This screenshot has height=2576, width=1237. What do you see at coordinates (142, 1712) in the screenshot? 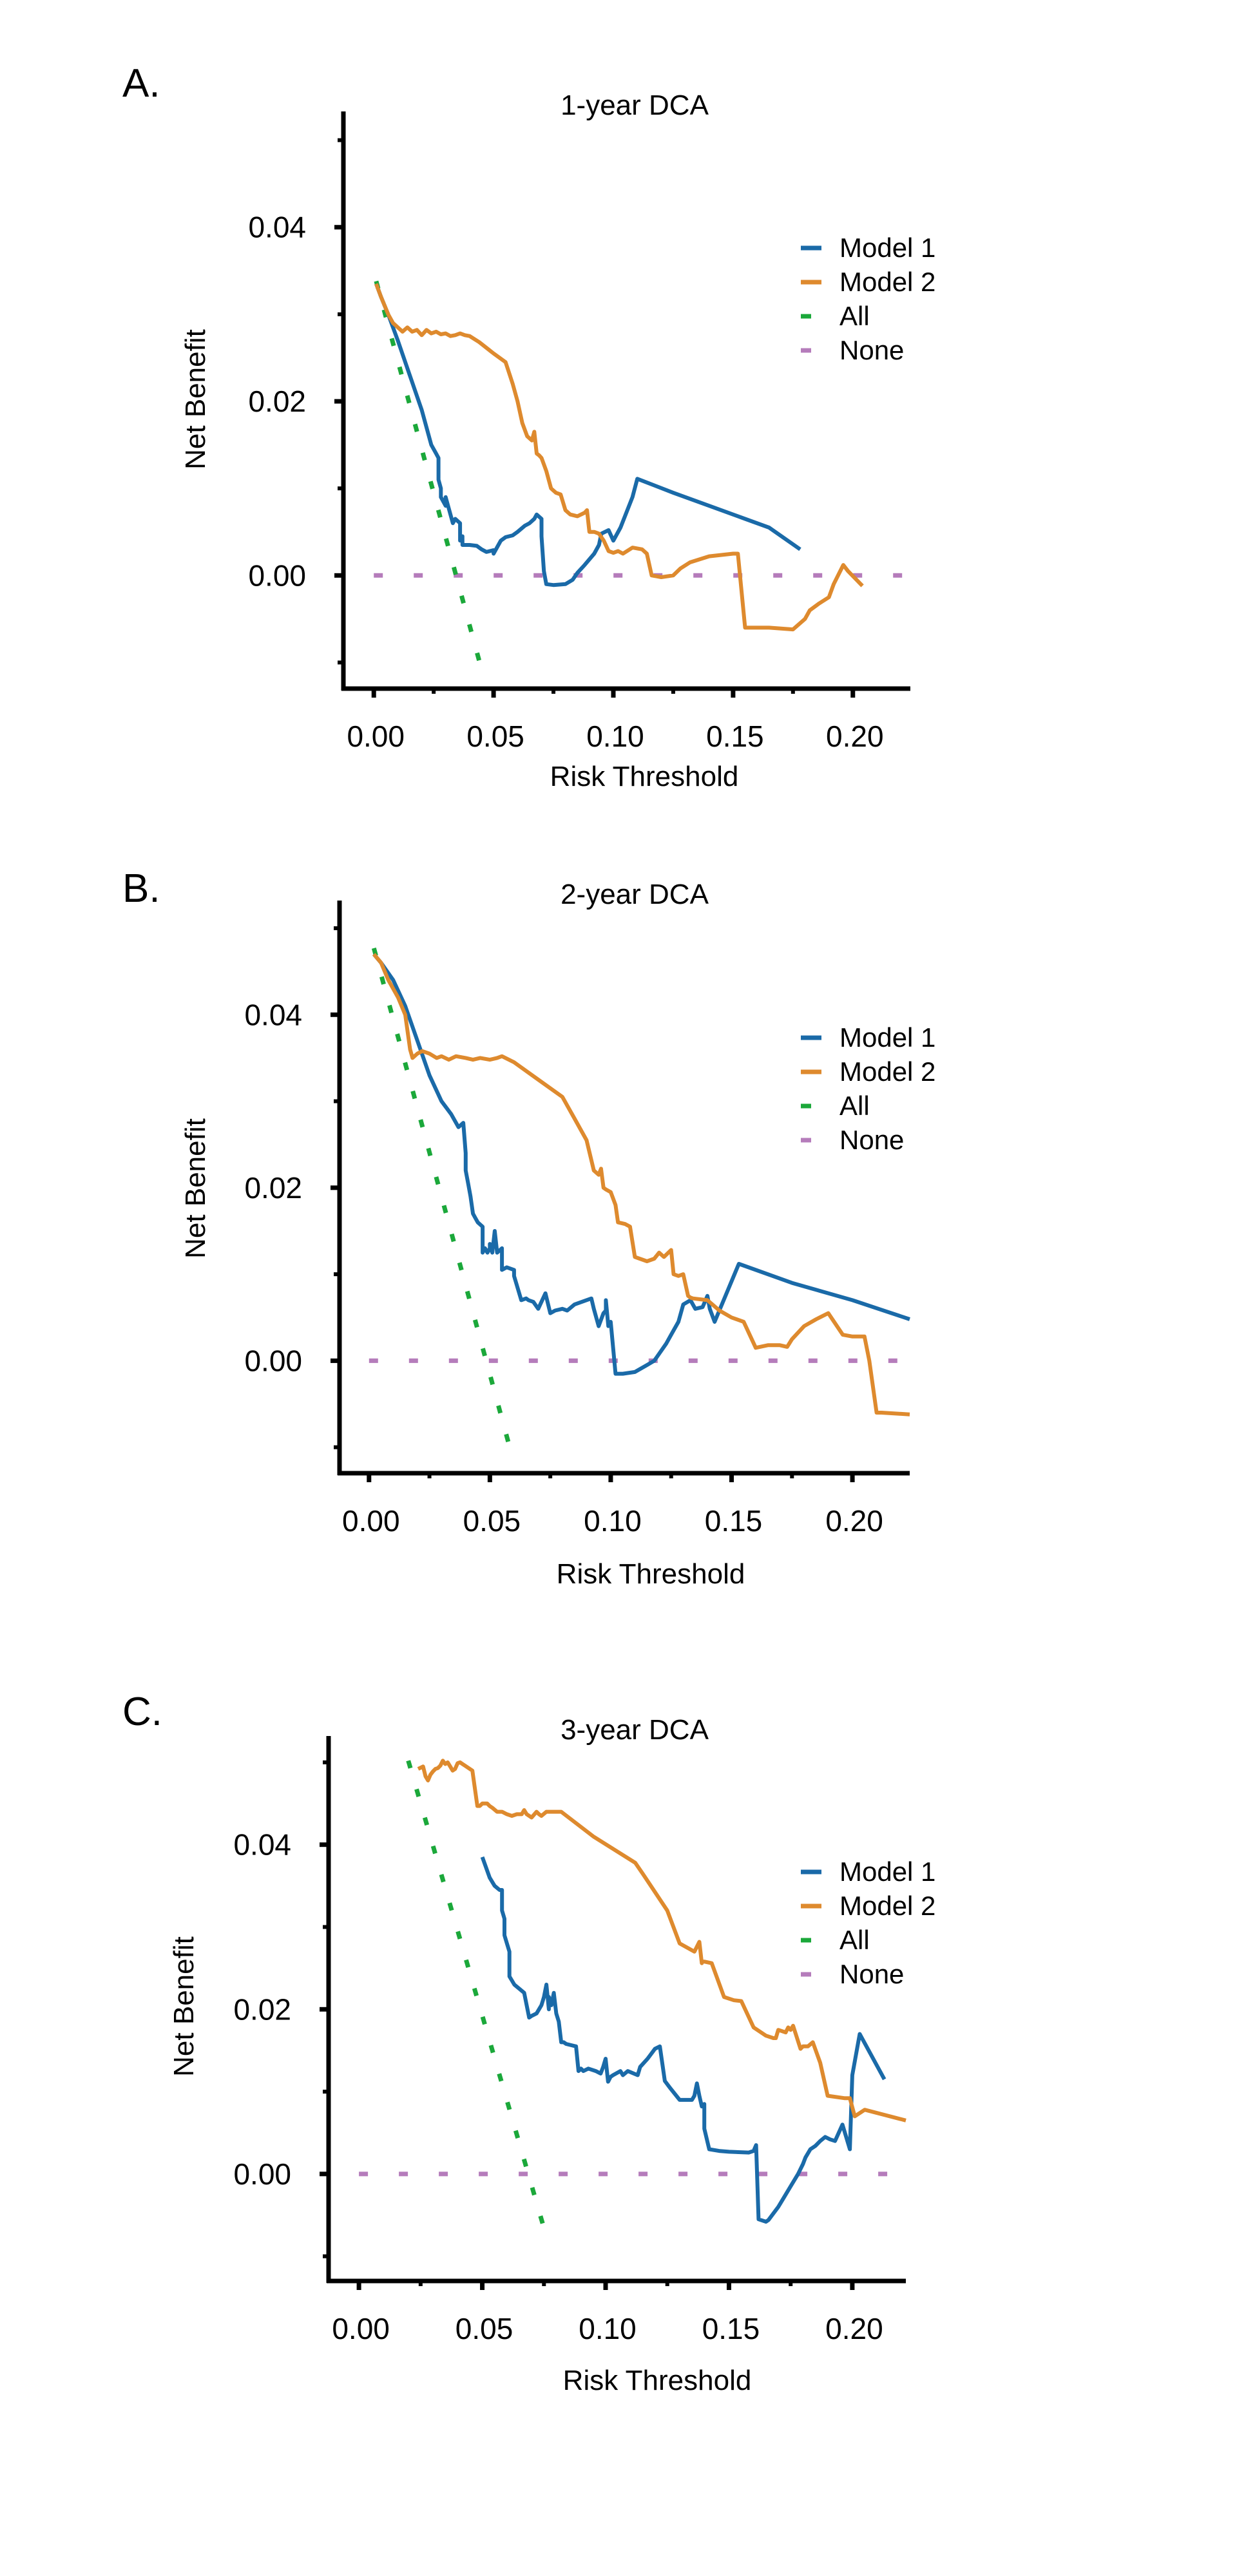
I see `panel-letter: C.` at bounding box center [142, 1712].